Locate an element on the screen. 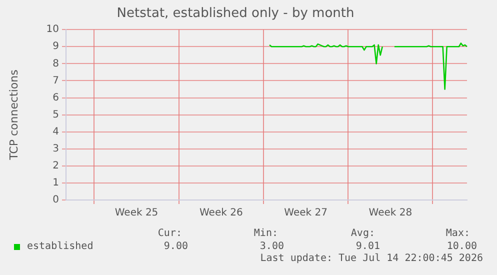 Image resolution: width=497 pixels, height=275 pixels. y-tick-label: 4 is located at coordinates (55, 132).